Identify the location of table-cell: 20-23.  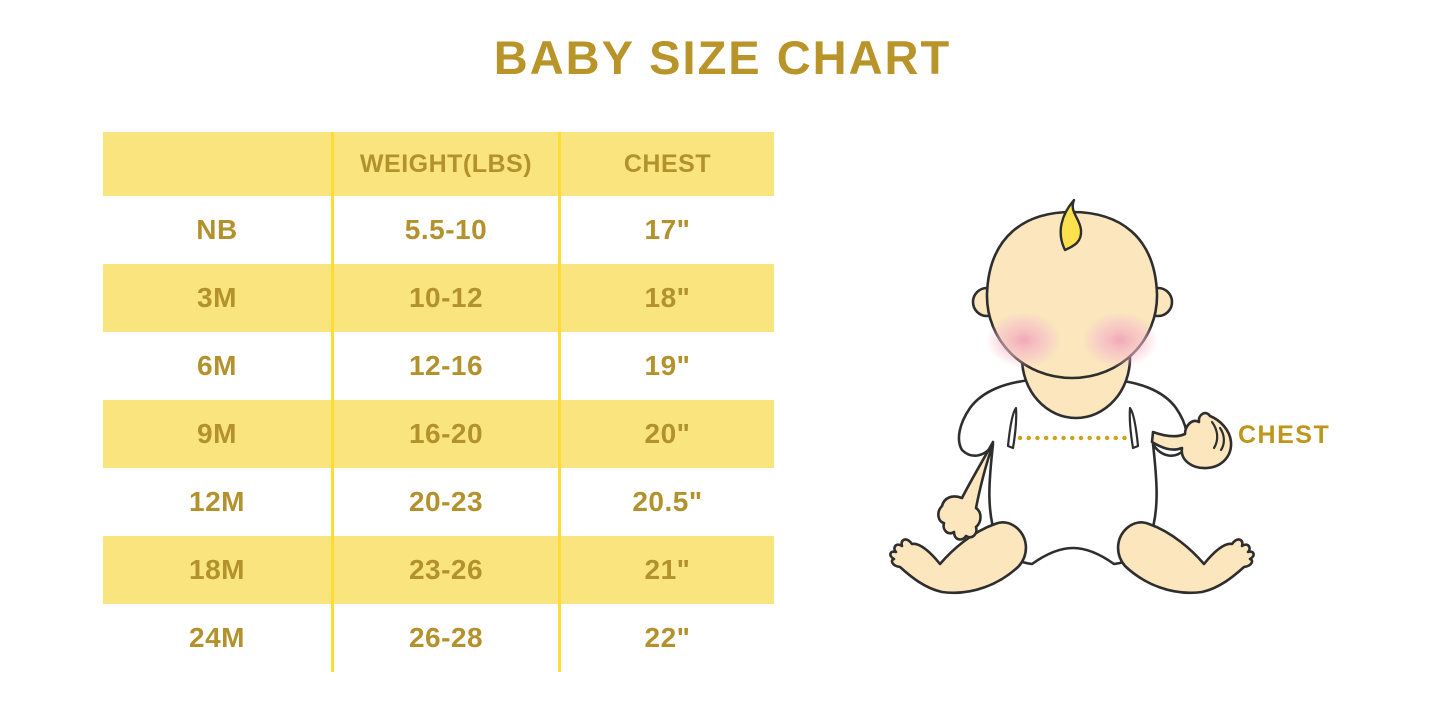
(444, 502).